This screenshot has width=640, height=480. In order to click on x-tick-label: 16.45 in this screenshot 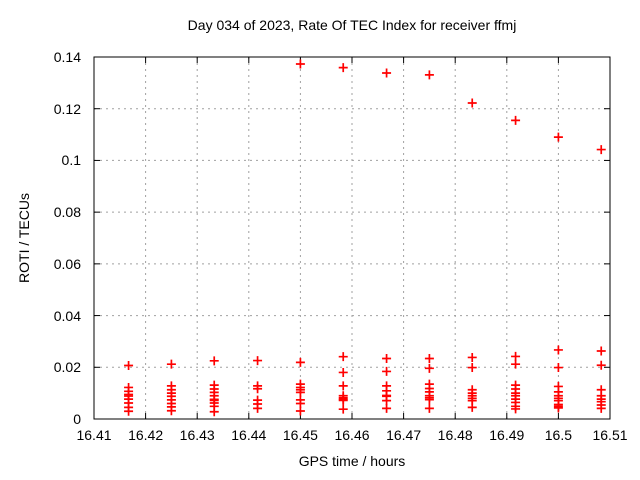, I will do `click(300, 435)`.